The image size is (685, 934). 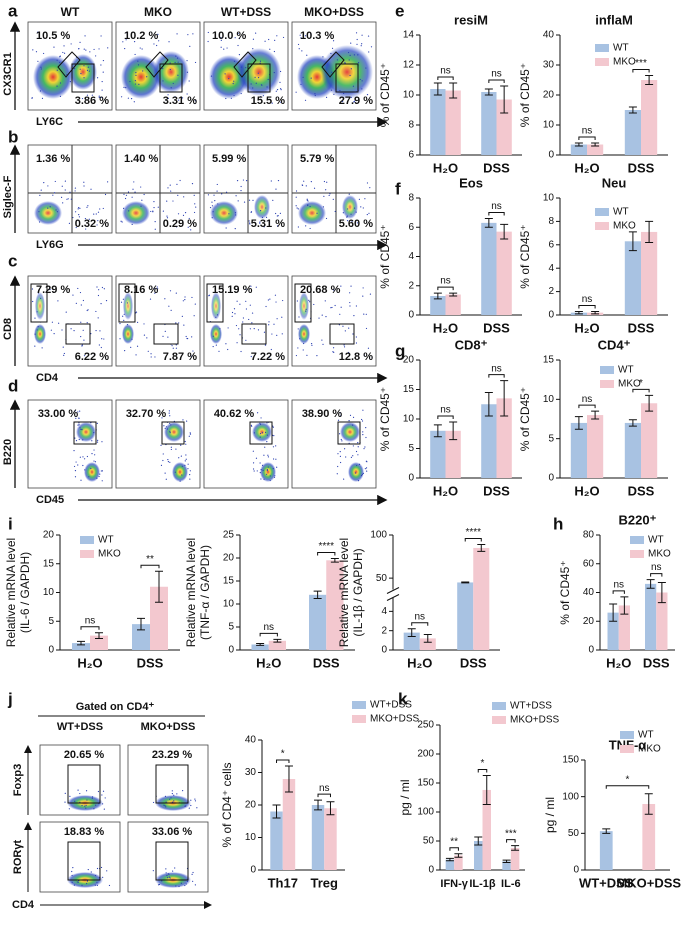 What do you see at coordinates (51, 650) in the screenshot?
I see `y-tick-label: 0` at bounding box center [51, 650].